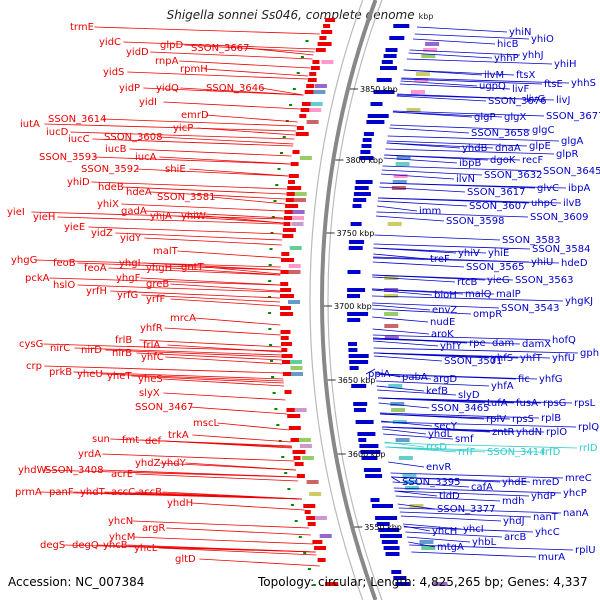 This screenshot has height=600, width=600. What do you see at coordinates (553, 84) in the screenshot?
I see `gene-label-ftsE: ftsE` at bounding box center [553, 84].